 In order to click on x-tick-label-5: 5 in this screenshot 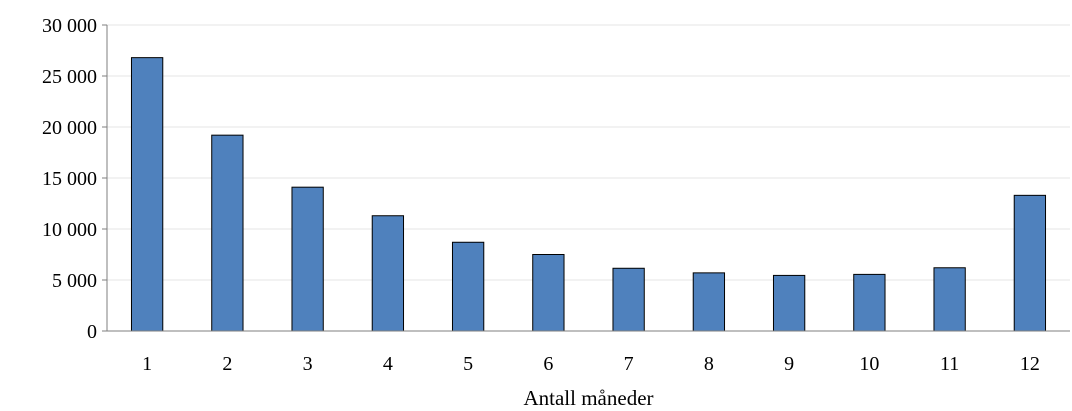, I will do `click(468, 364)`.